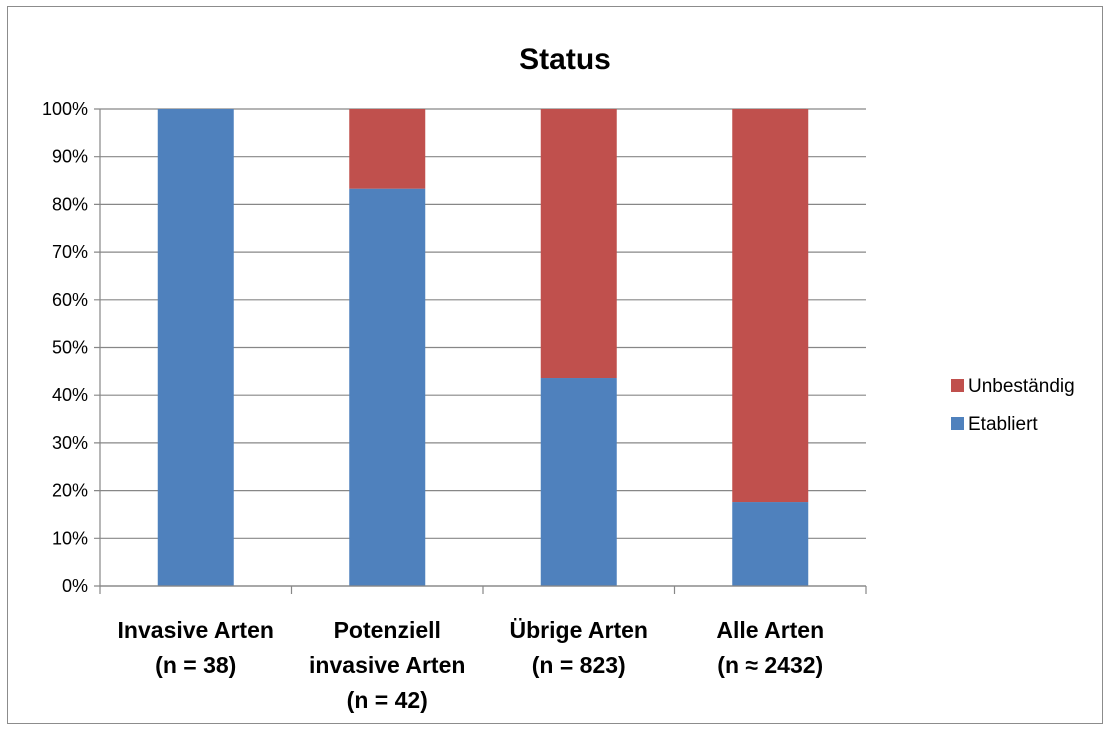  What do you see at coordinates (579, 665) in the screenshot?
I see `x-category-label: (n = 823)` at bounding box center [579, 665].